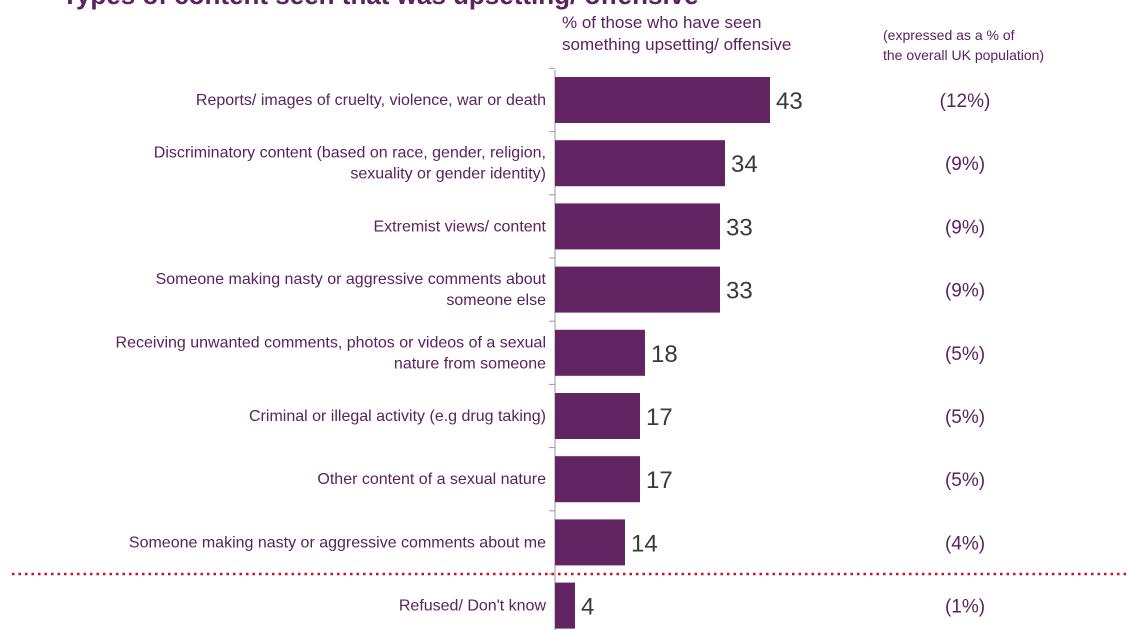  What do you see at coordinates (661, 22) in the screenshot?
I see `value-column-header-line: % of those who have seen` at bounding box center [661, 22].